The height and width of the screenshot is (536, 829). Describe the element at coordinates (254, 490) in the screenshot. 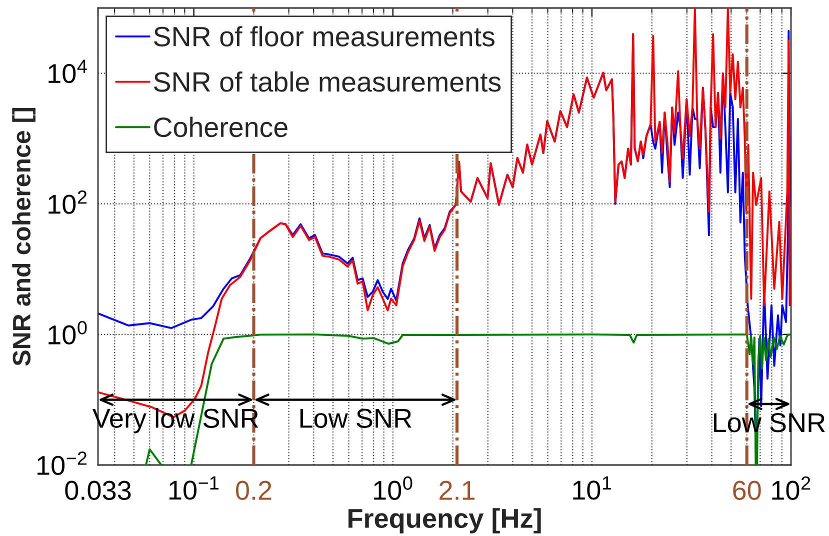

I see `ref-line-label: 0.2` at that location.